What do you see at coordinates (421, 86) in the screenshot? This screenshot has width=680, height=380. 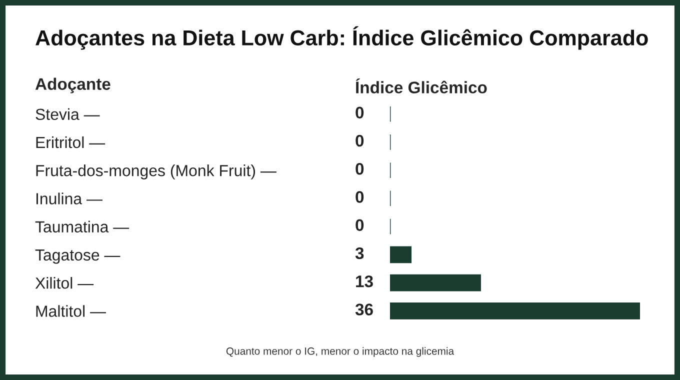 I see `x-axis-title: Índice Glicêmico` at bounding box center [421, 86].